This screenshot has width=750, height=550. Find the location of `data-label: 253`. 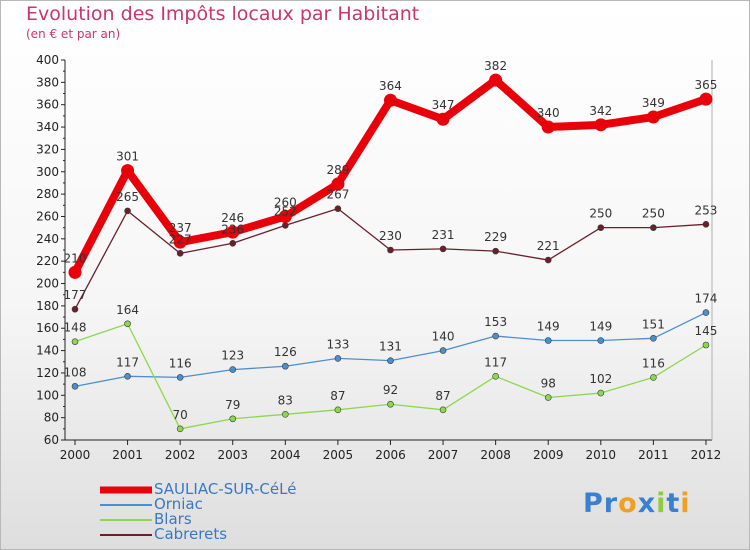

data-label: 253 is located at coordinates (706, 210).